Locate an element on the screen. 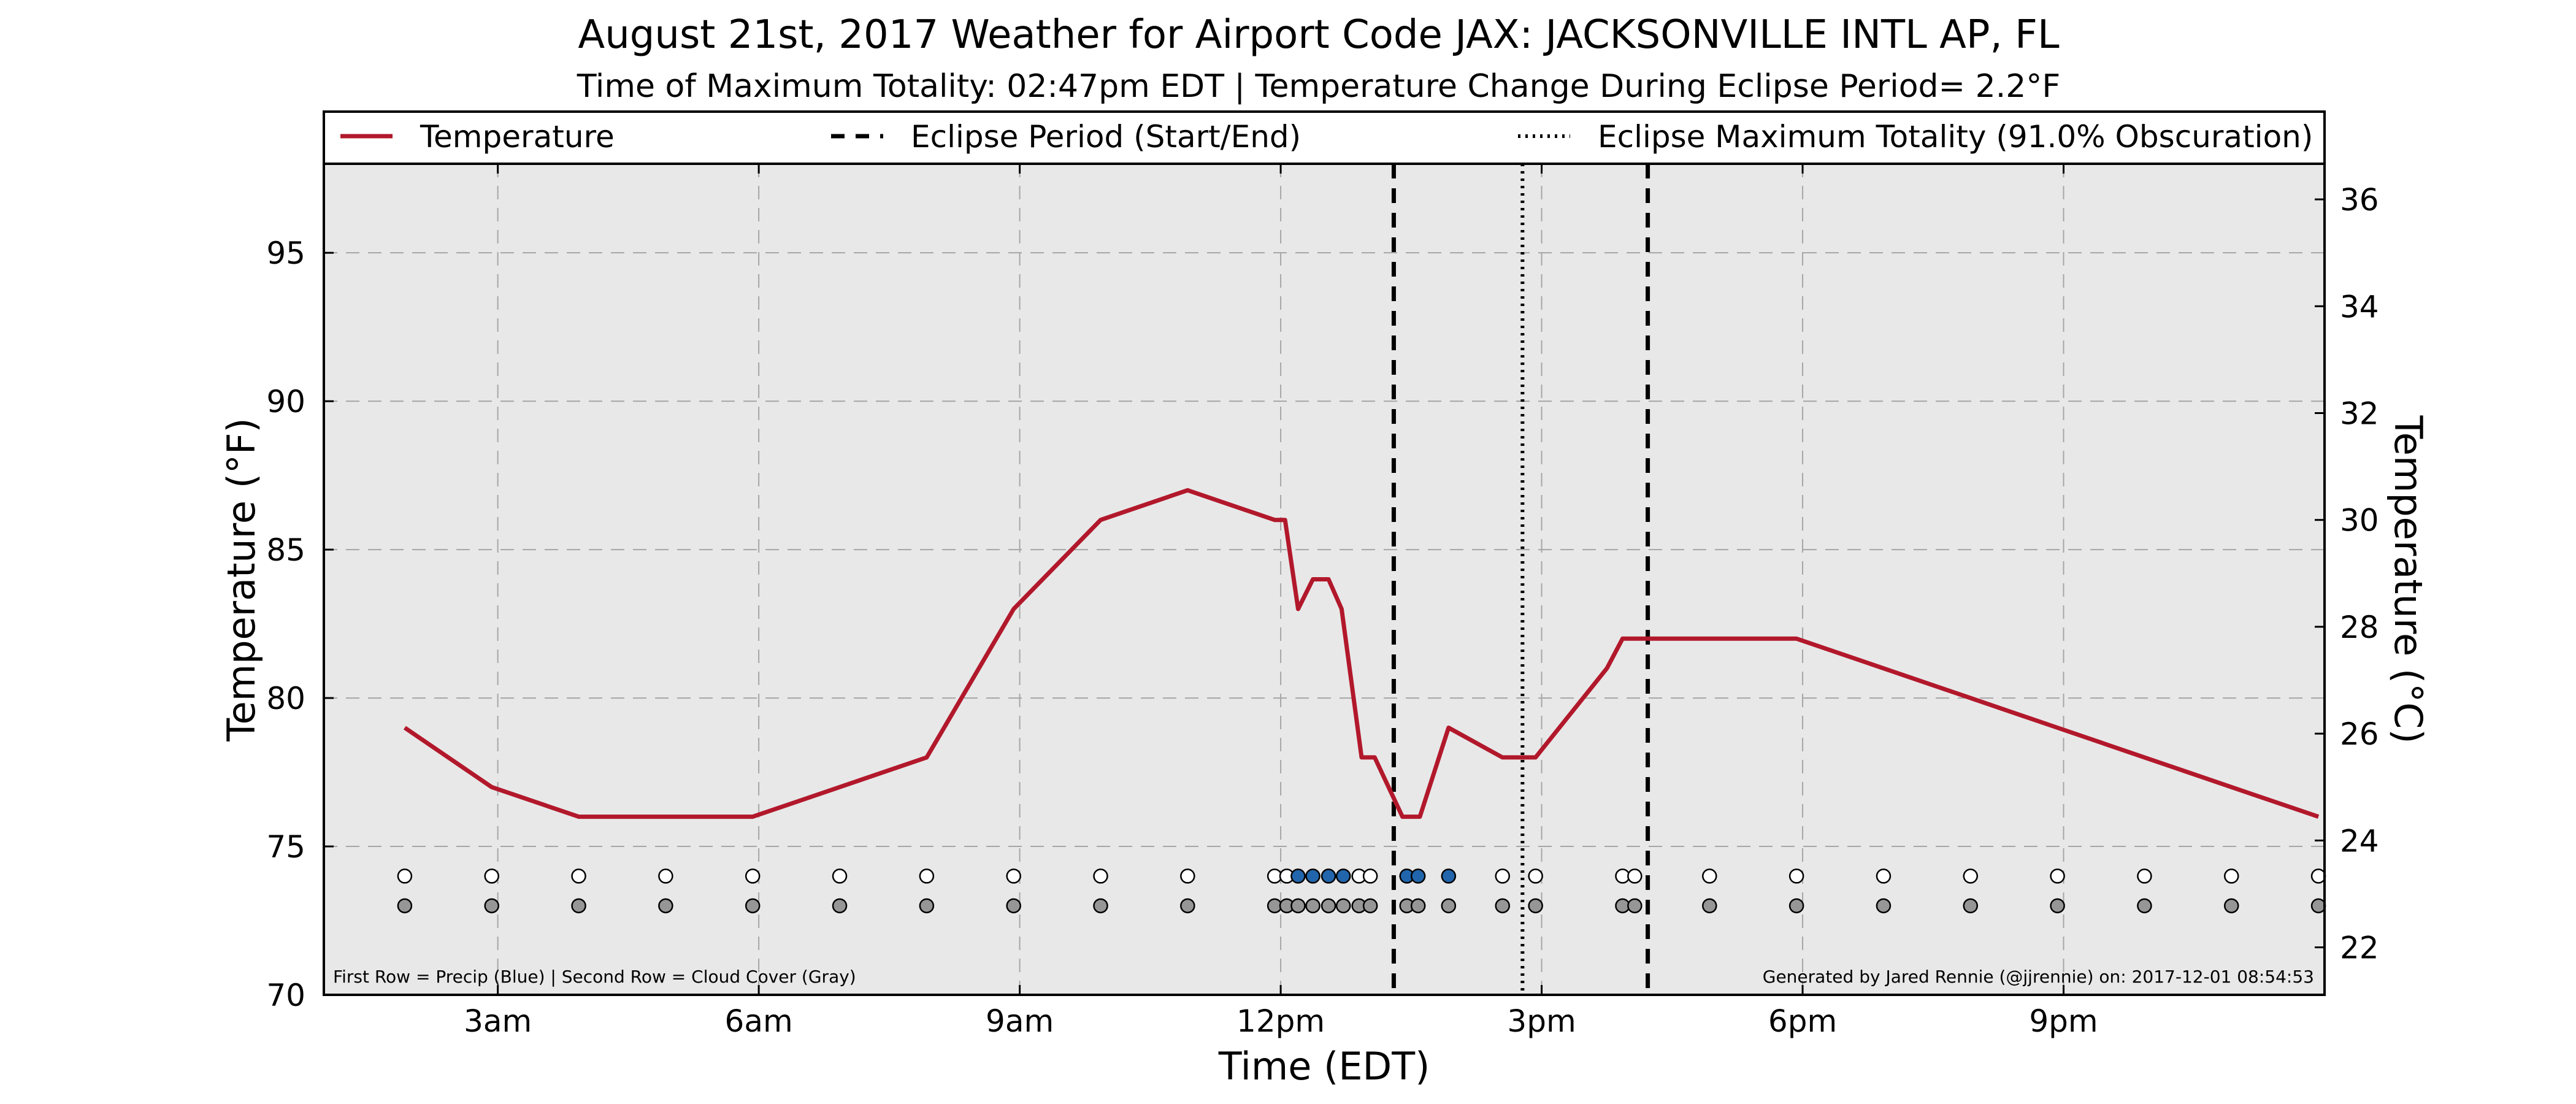 The image size is (2576, 1104). y-tick-label-right: 32 is located at coordinates (2359, 414).